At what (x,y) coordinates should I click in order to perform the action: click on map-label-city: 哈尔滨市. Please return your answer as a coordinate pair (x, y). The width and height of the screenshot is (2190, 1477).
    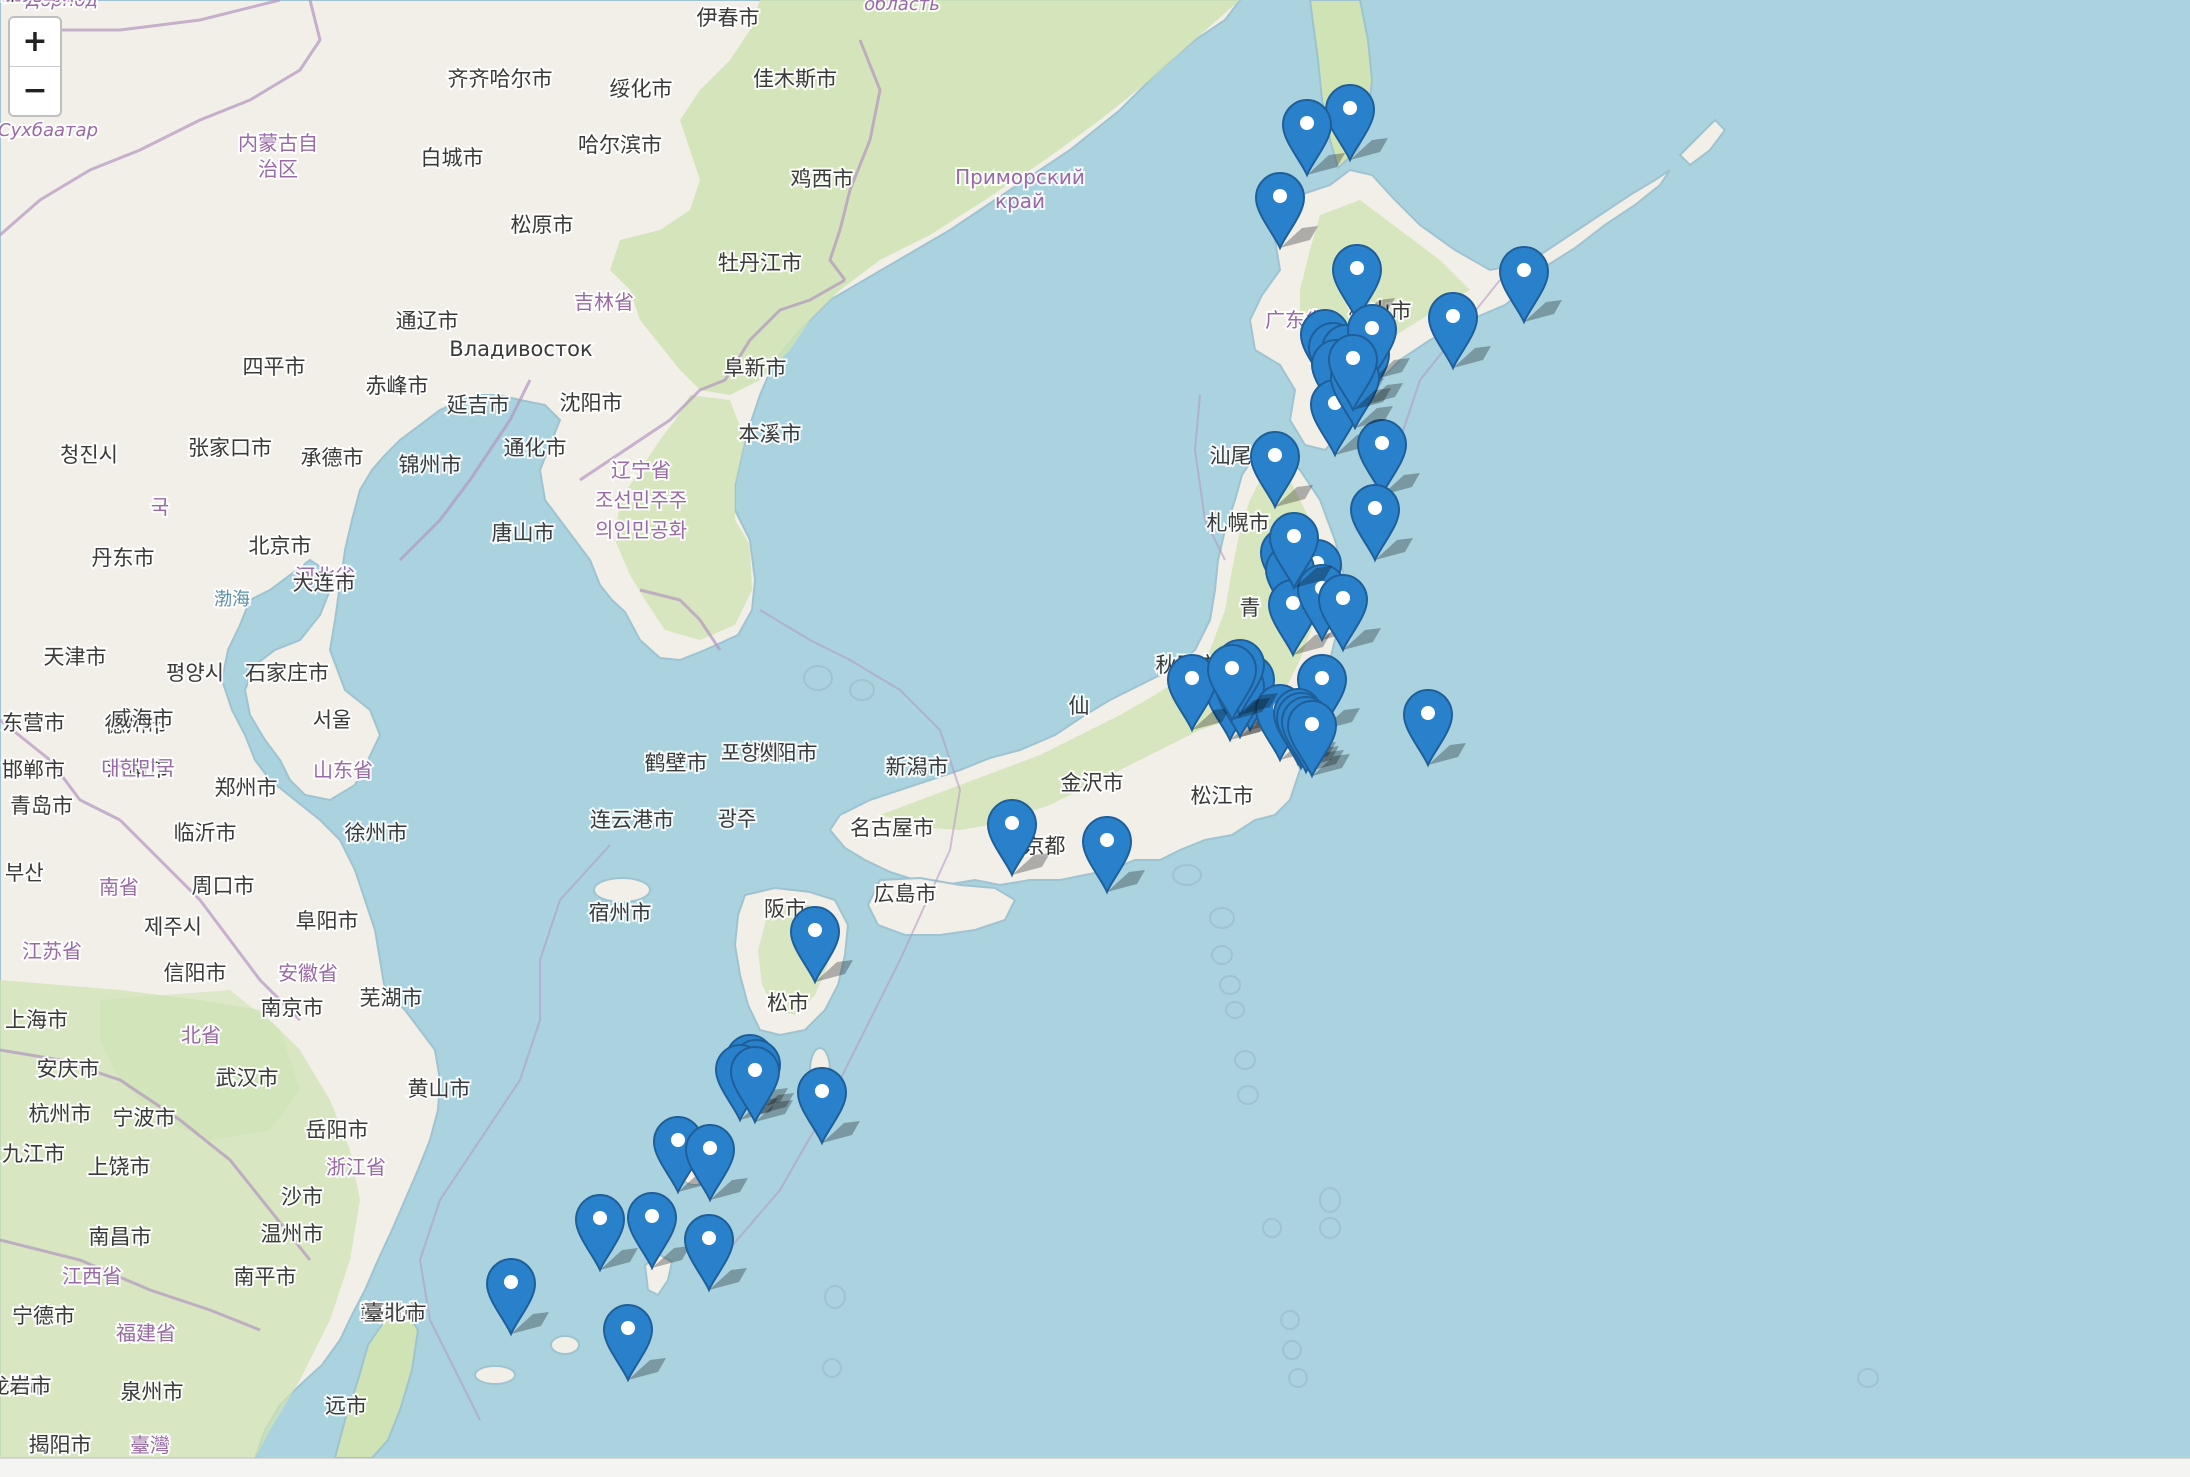
    Looking at the image, I should click on (620, 145).